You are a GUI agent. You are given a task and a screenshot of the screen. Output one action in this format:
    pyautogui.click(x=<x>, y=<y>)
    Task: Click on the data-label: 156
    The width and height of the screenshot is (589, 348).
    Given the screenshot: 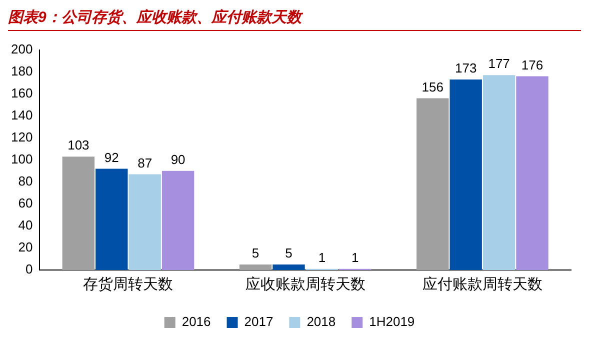 What is the action you would take?
    pyautogui.click(x=433, y=86)
    